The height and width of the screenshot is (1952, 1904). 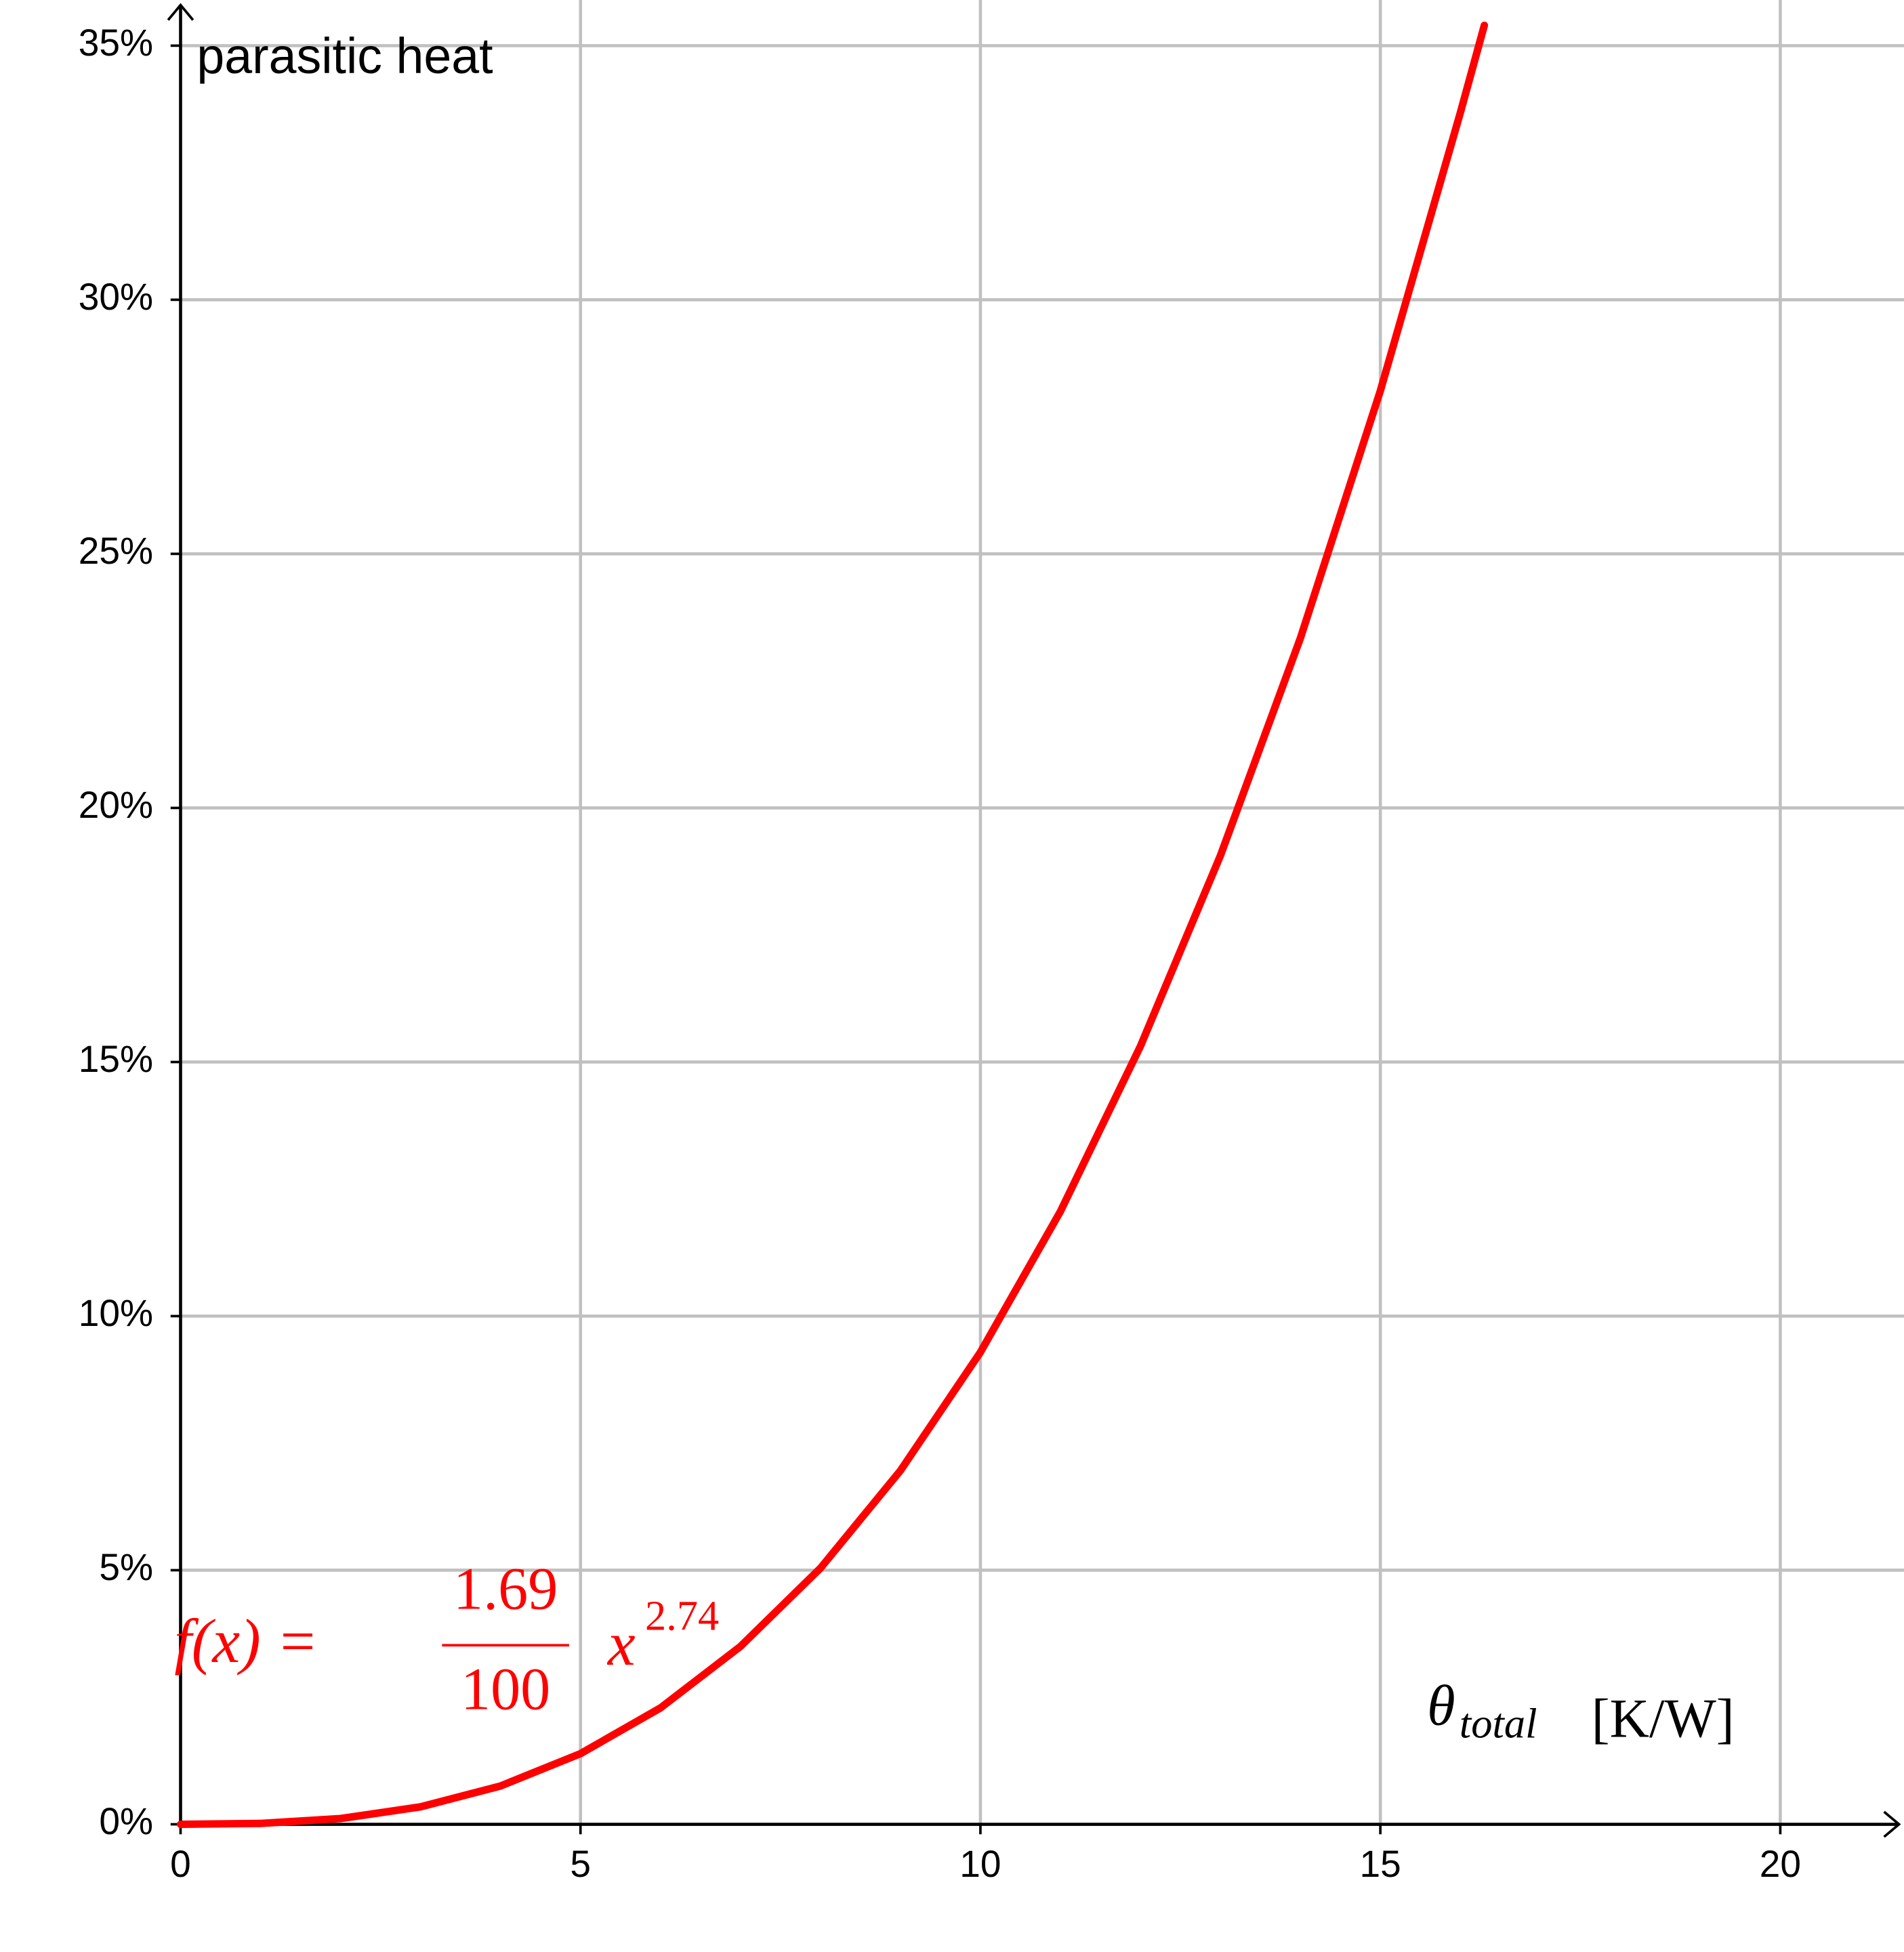 I want to click on x-label-symbol: θ, so click(x=1441, y=1705).